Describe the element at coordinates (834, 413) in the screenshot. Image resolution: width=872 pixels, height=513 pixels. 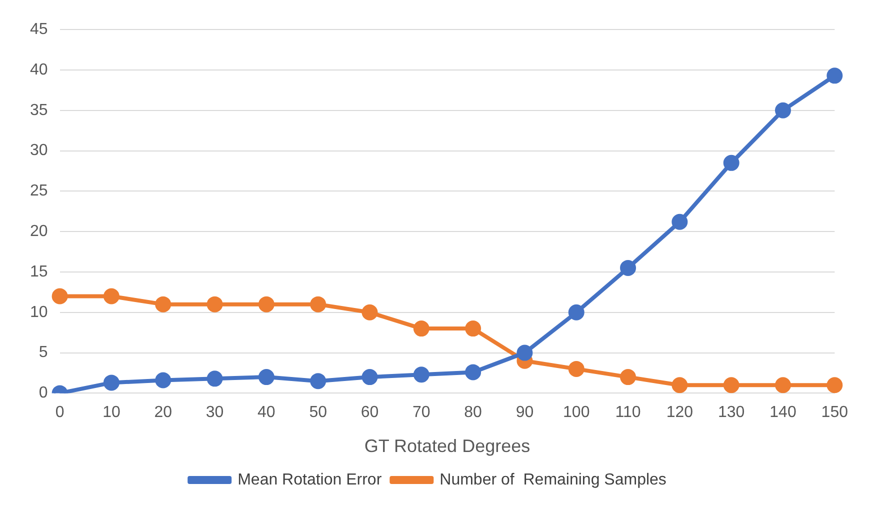
I see `x-tick-label: 150` at that location.